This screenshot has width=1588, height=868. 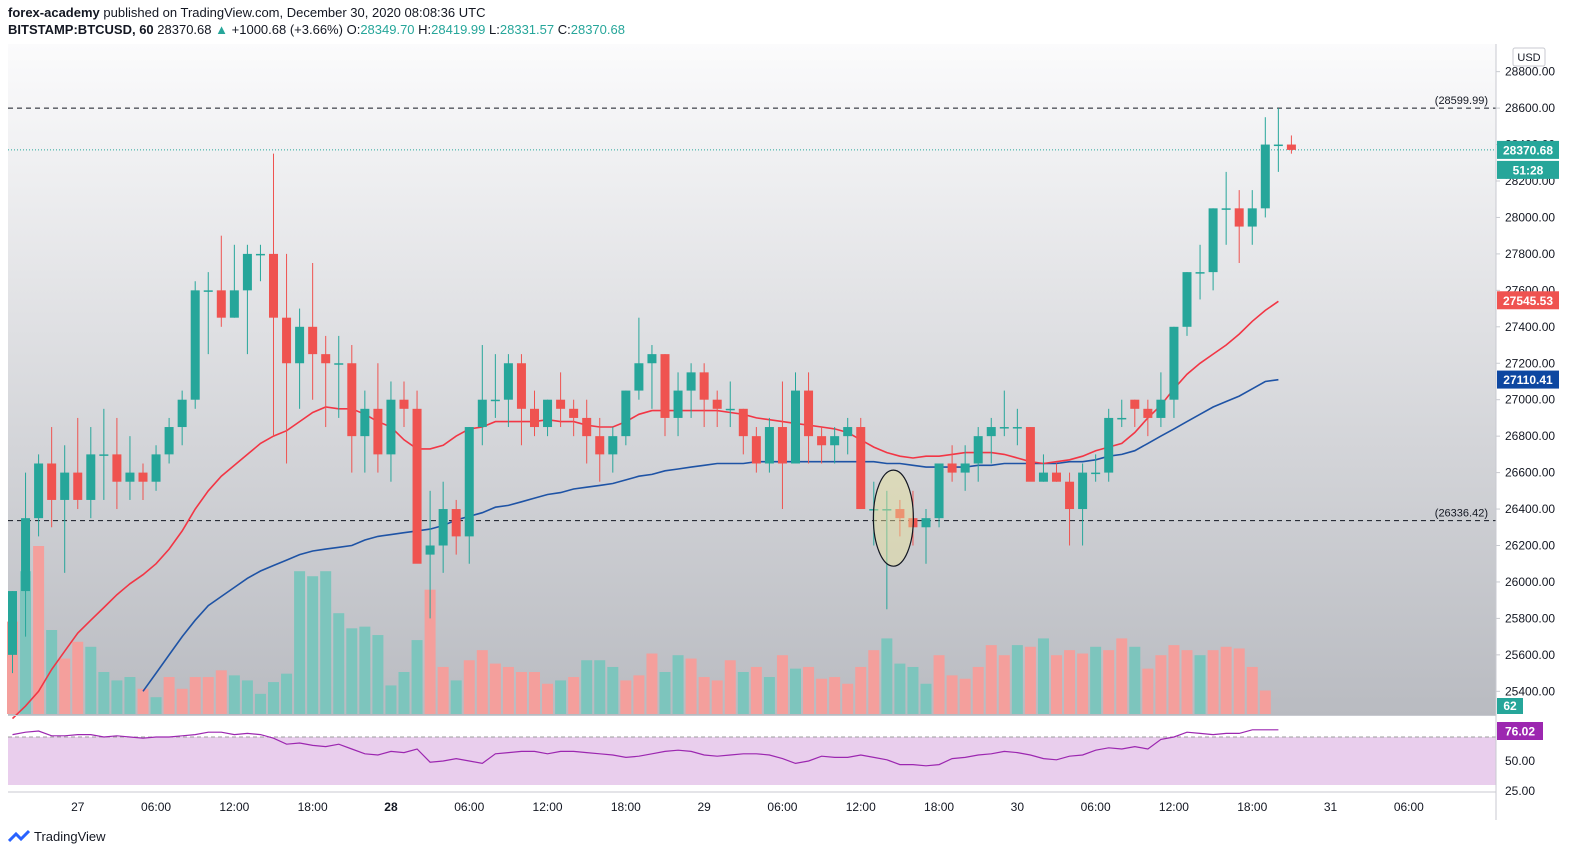 What do you see at coordinates (19, 836) in the screenshot?
I see `tradingview-logo-icon` at bounding box center [19, 836].